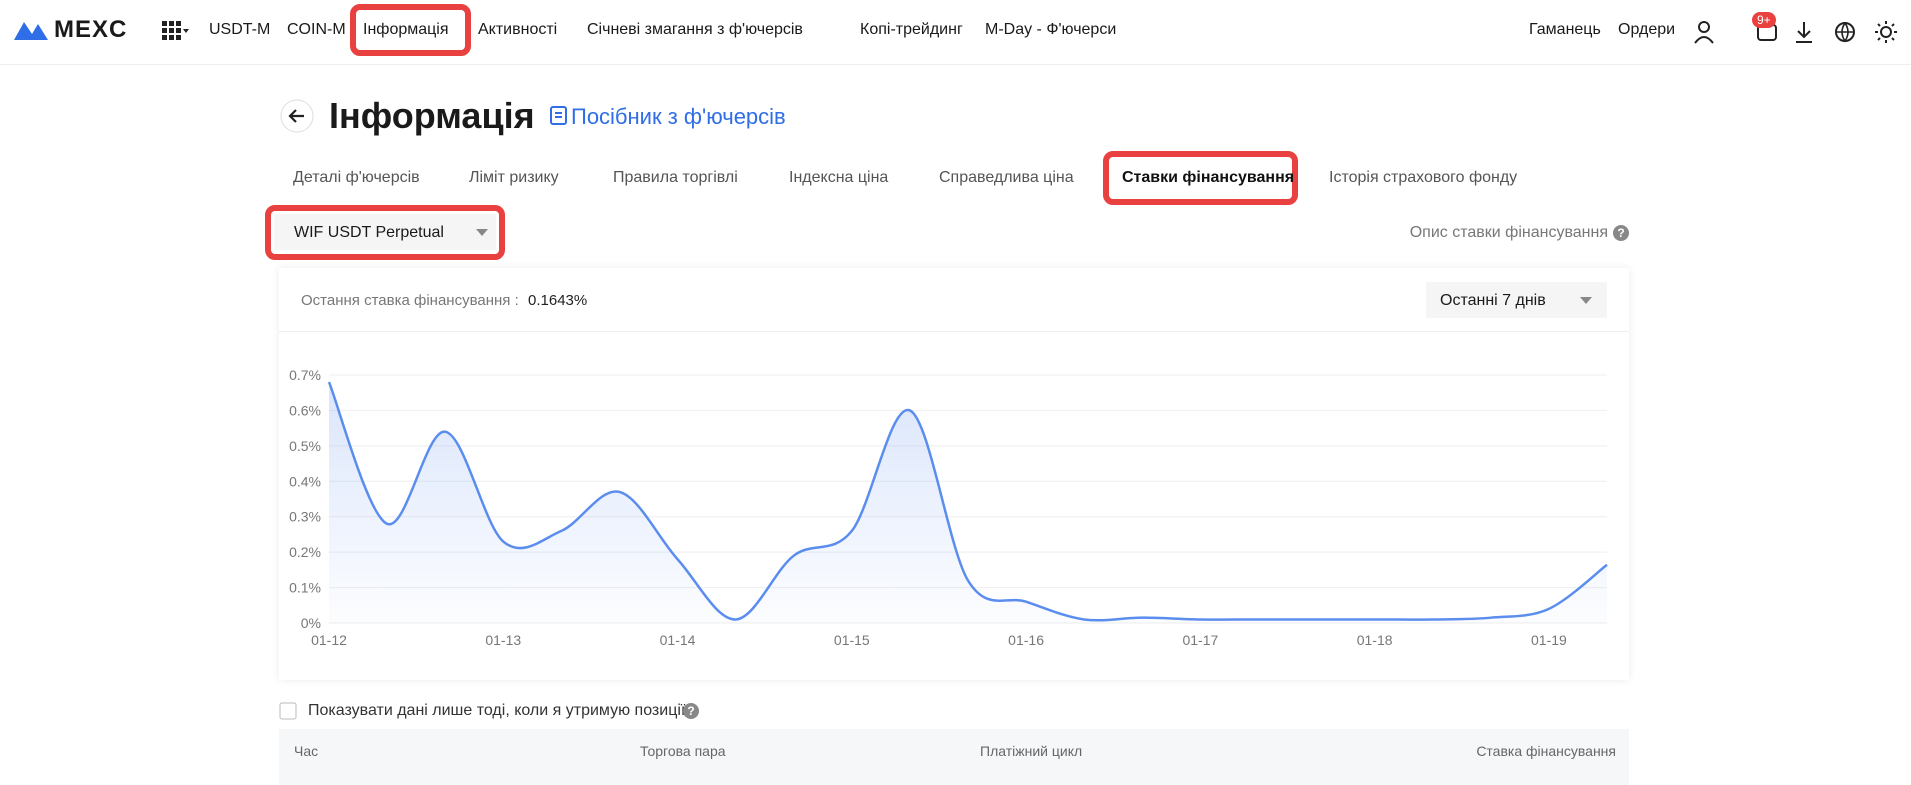 Image resolution: width=1911 pixels, height=785 pixels. Describe the element at coordinates (306, 751) in the screenshot. I see `column-header: Час` at that location.